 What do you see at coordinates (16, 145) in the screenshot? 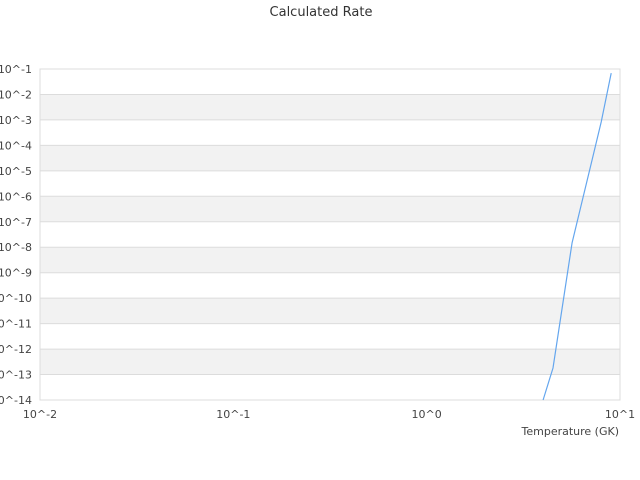
I see `y-tick-label: 10^-4` at bounding box center [16, 145].